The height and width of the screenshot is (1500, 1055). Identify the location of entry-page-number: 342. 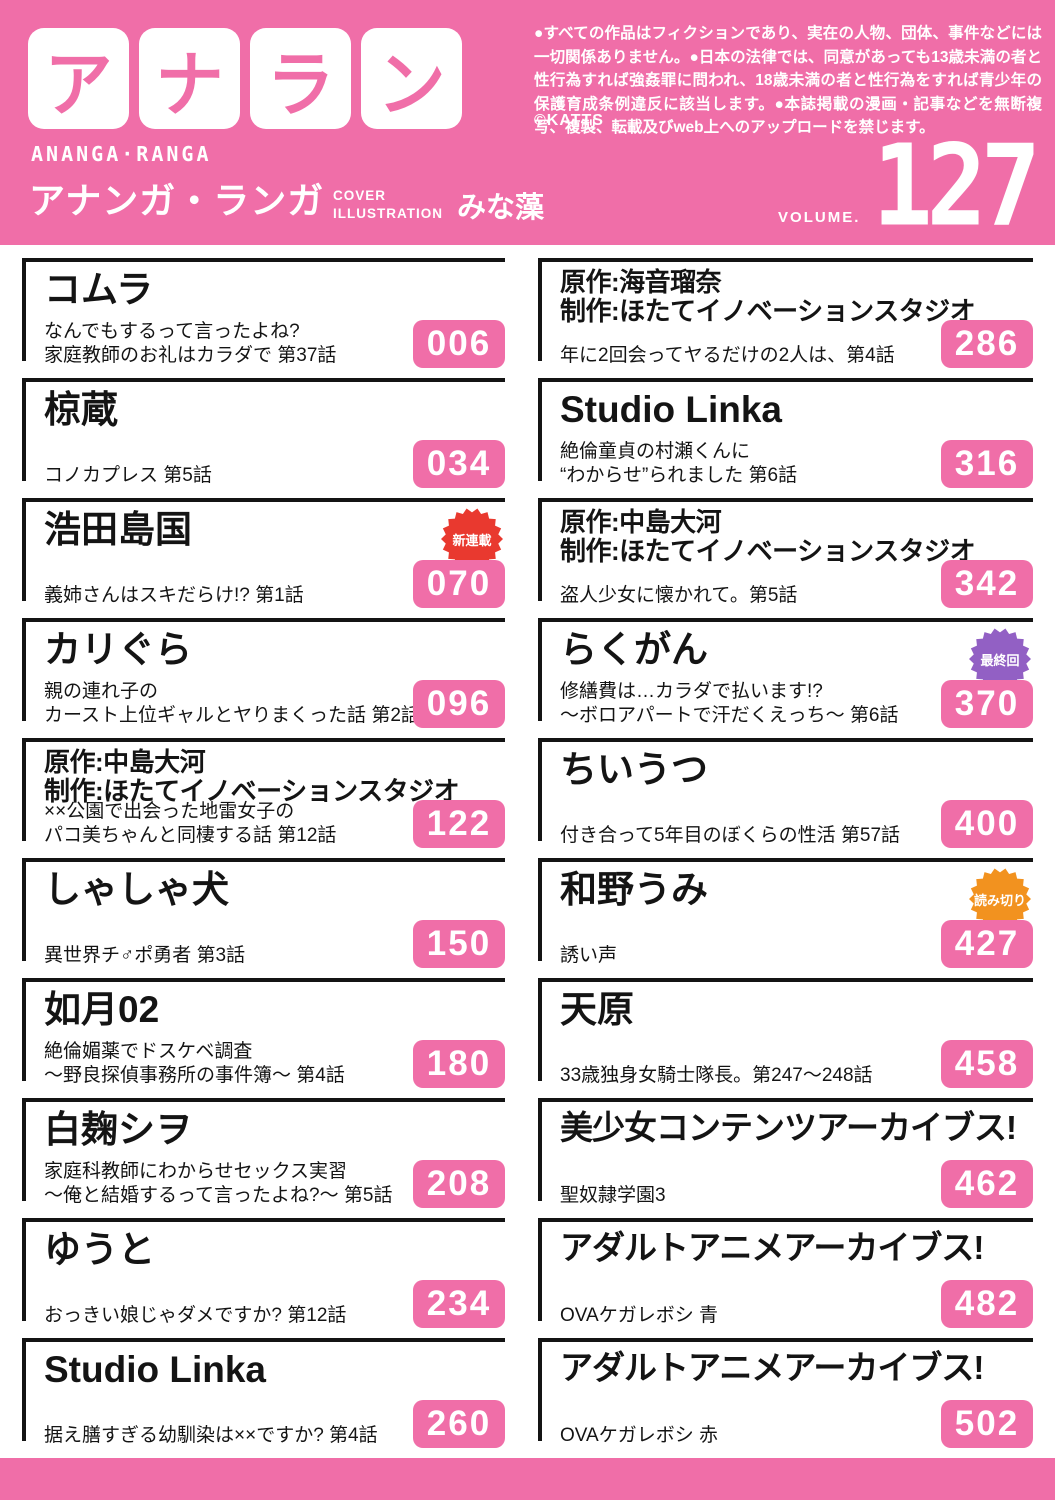
(987, 584).